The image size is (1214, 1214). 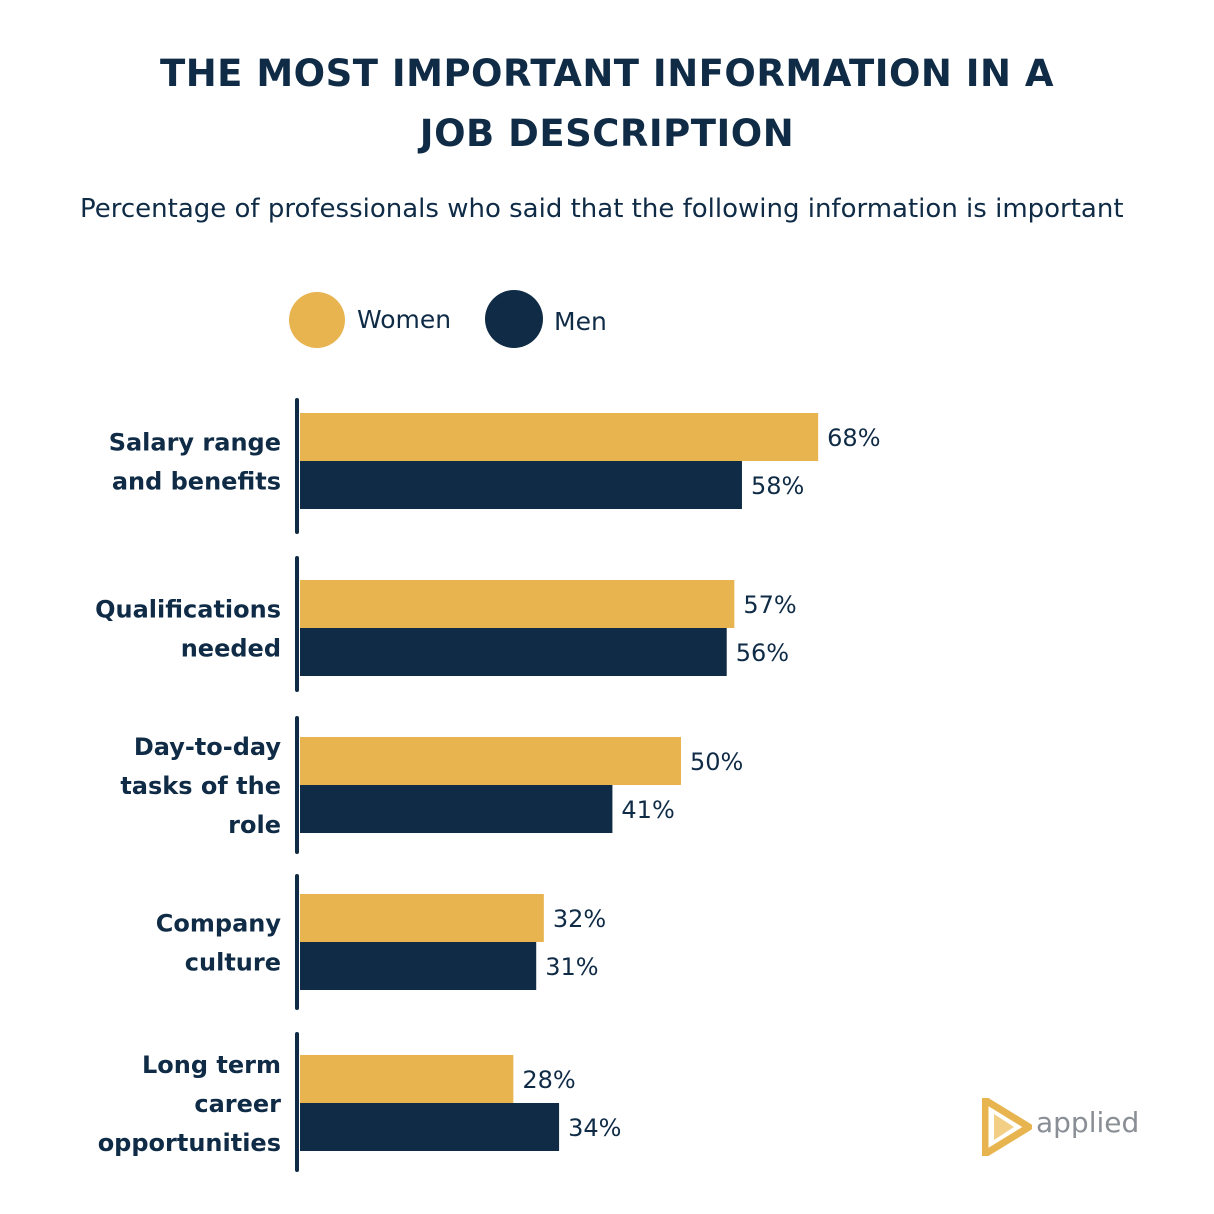 I want to click on legend-swatch-men, so click(x=514, y=319).